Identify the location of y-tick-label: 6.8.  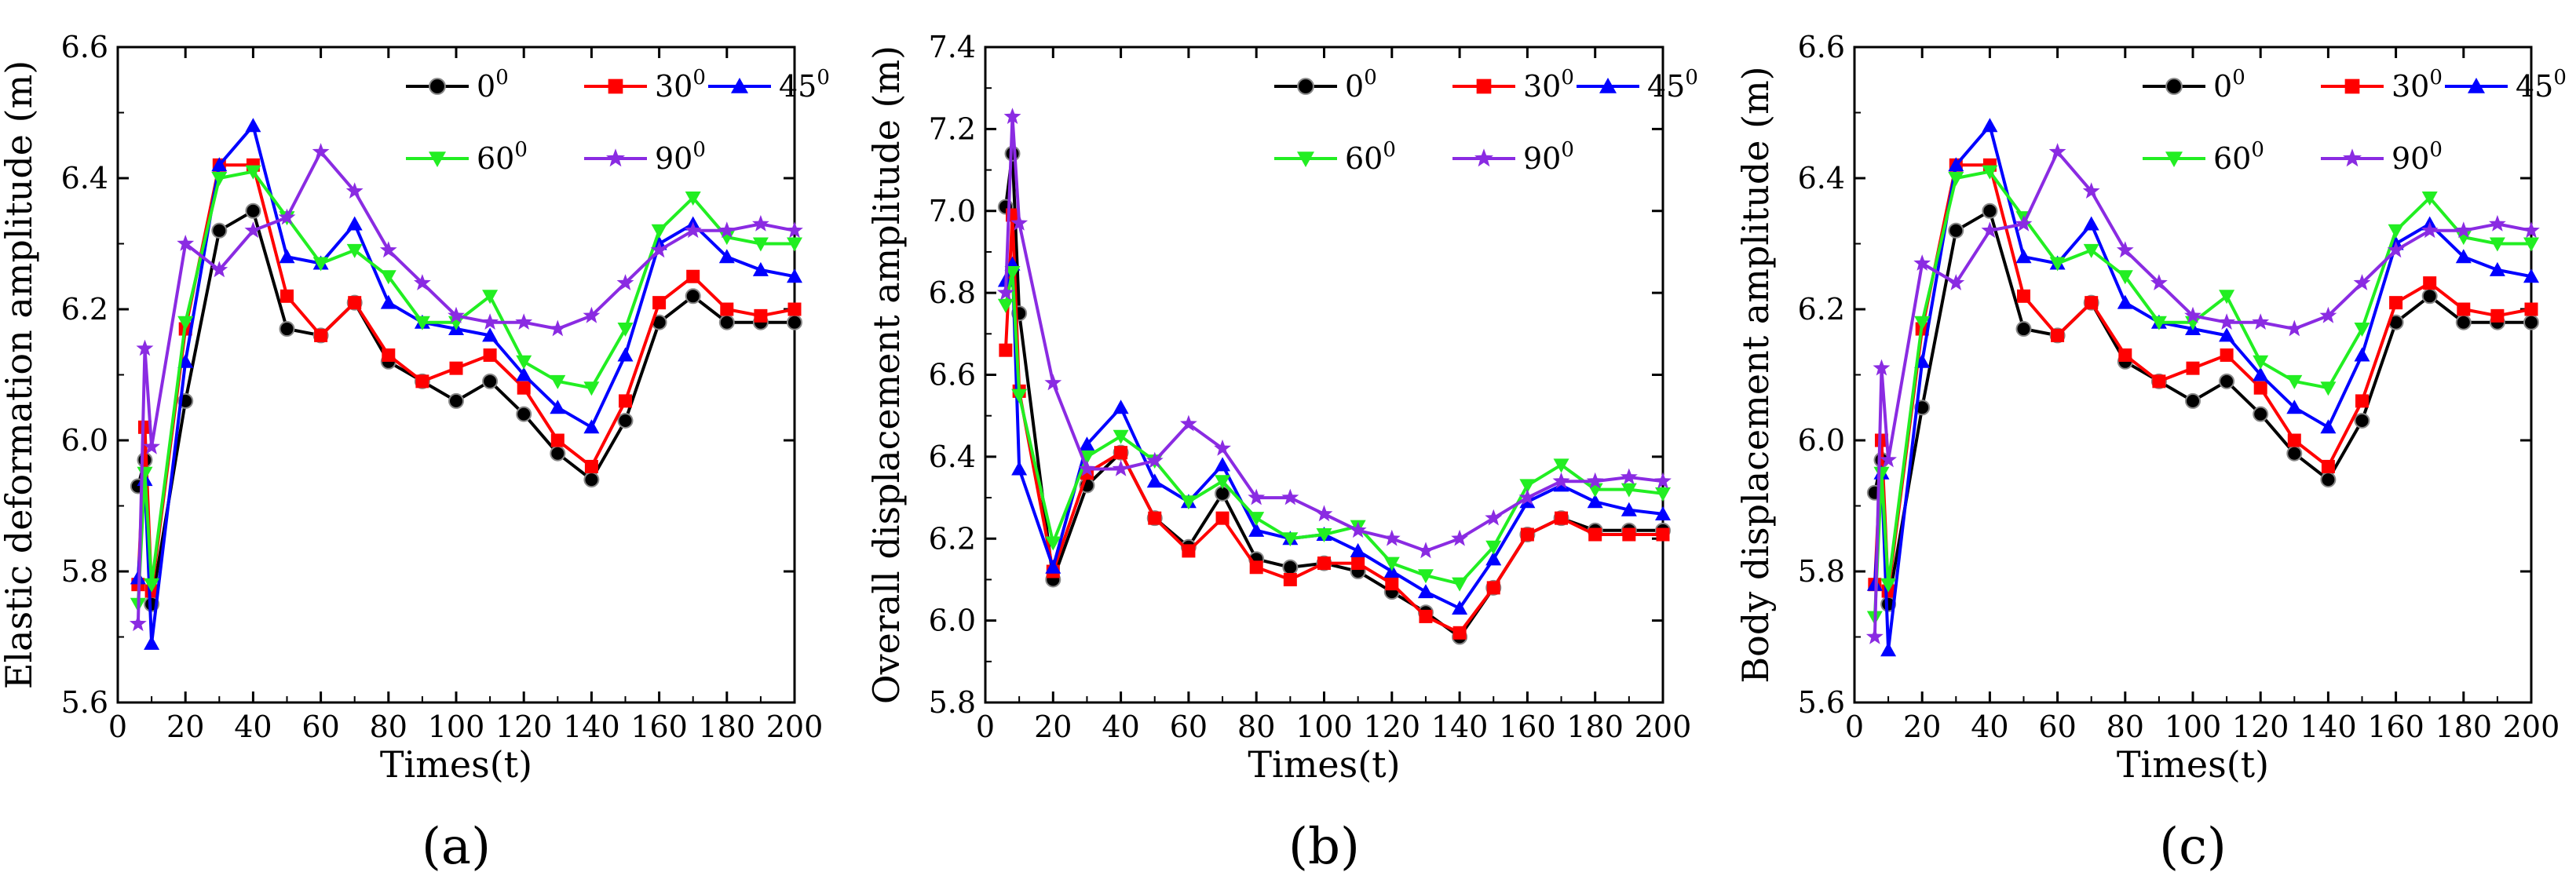
(952, 292).